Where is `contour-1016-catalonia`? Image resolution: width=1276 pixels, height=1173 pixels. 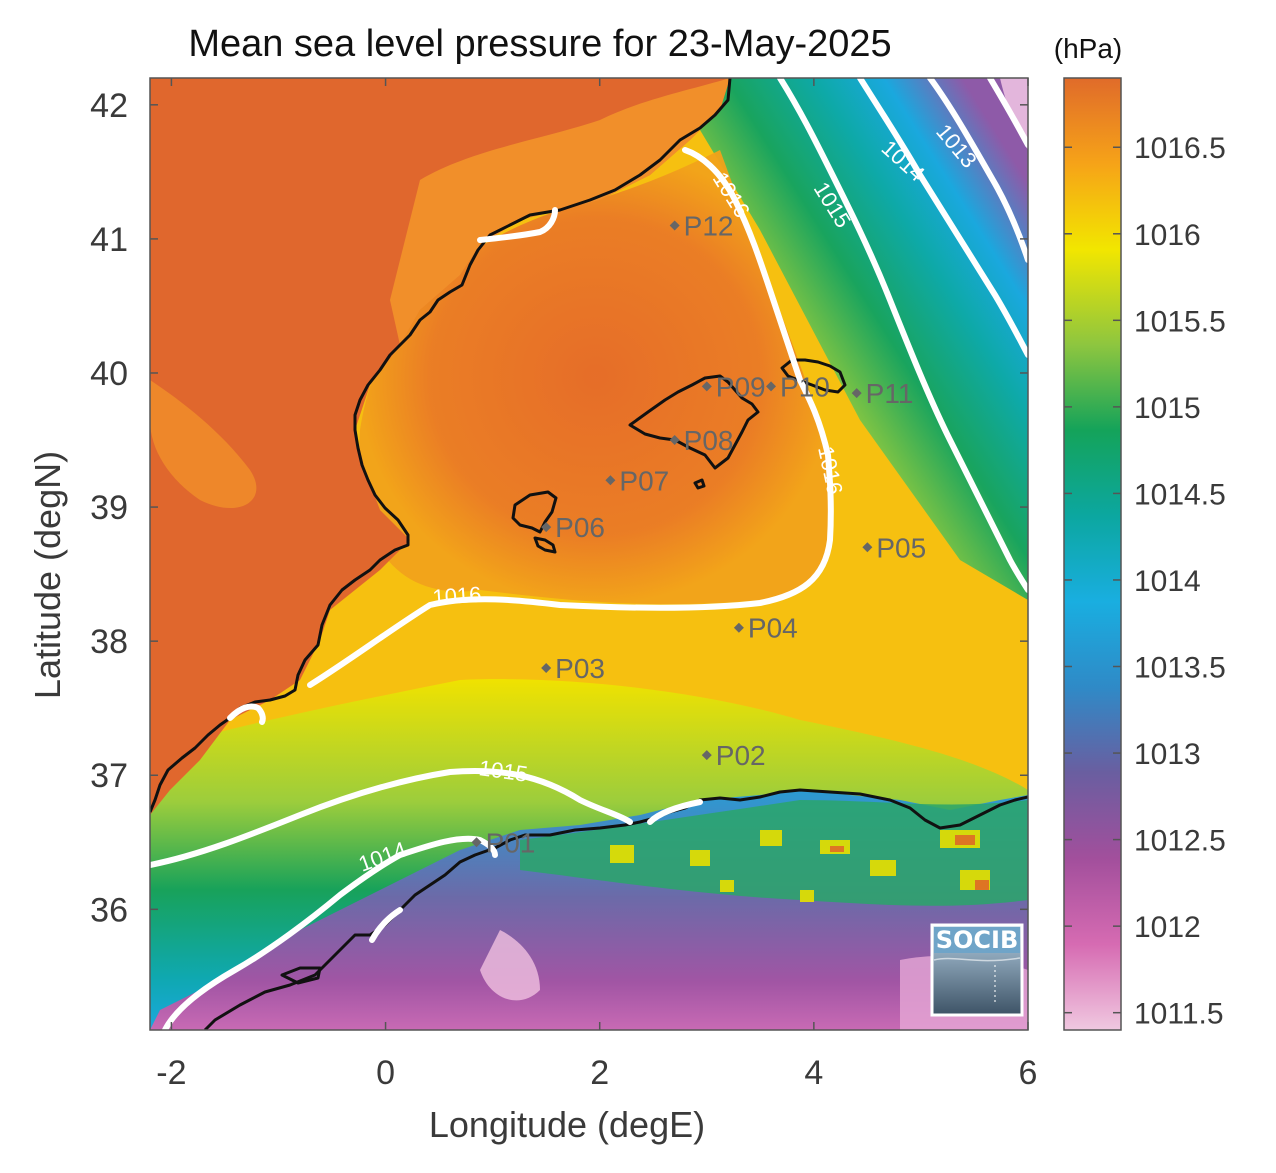
contour-1016-catalonia is located at coordinates (517, 225).